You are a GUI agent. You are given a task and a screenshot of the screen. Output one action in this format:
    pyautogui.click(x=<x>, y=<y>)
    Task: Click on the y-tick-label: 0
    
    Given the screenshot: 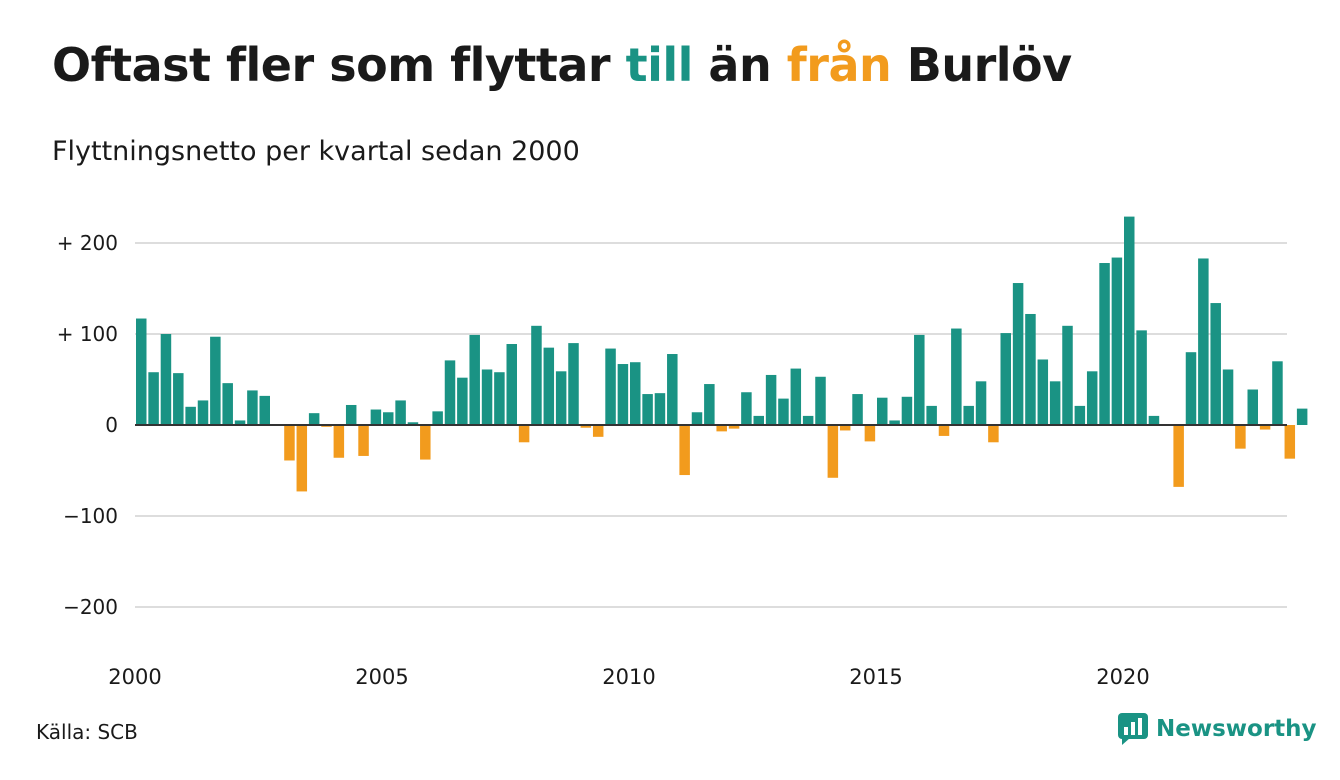 What is the action you would take?
    pyautogui.click(x=111, y=425)
    